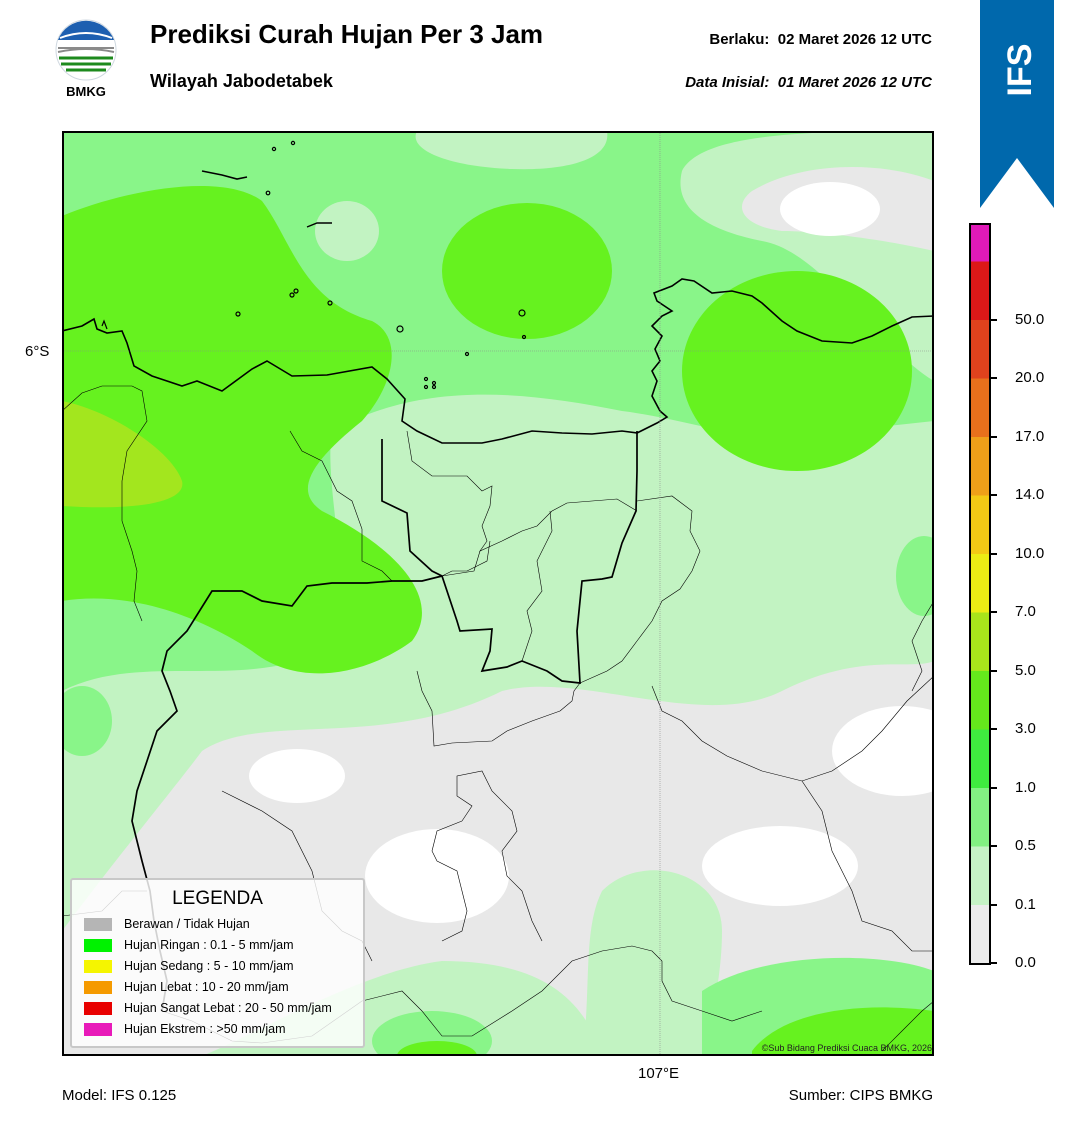 The width and height of the screenshot is (1072, 1128). Describe the element at coordinates (1025, 670) in the screenshot. I see `colorbar-tick-label: 5.0` at that location.